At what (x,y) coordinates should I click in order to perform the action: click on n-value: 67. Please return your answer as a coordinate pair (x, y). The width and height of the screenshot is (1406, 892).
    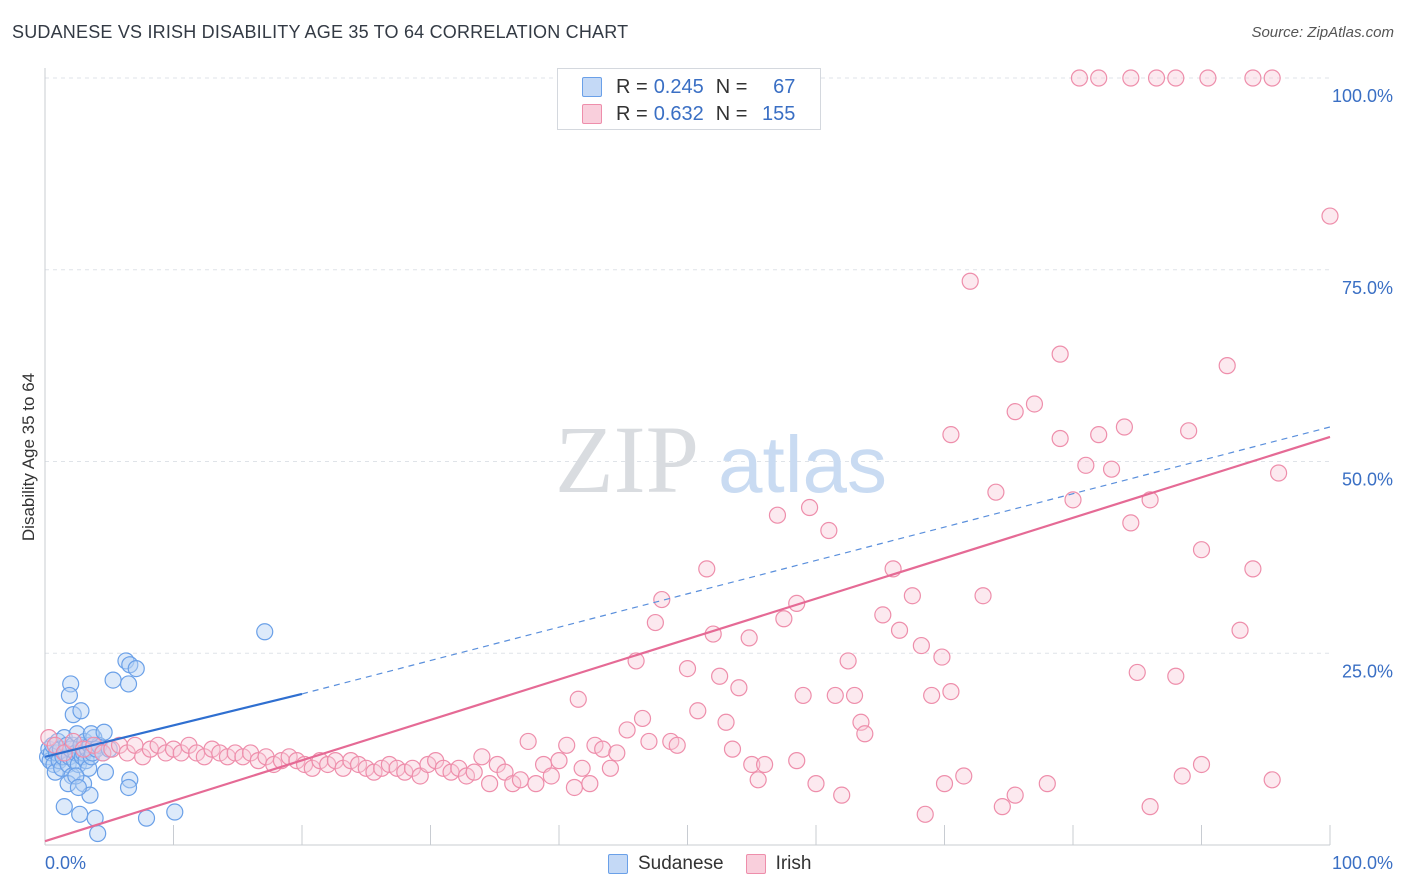
    Looking at the image, I should click on (784, 86).